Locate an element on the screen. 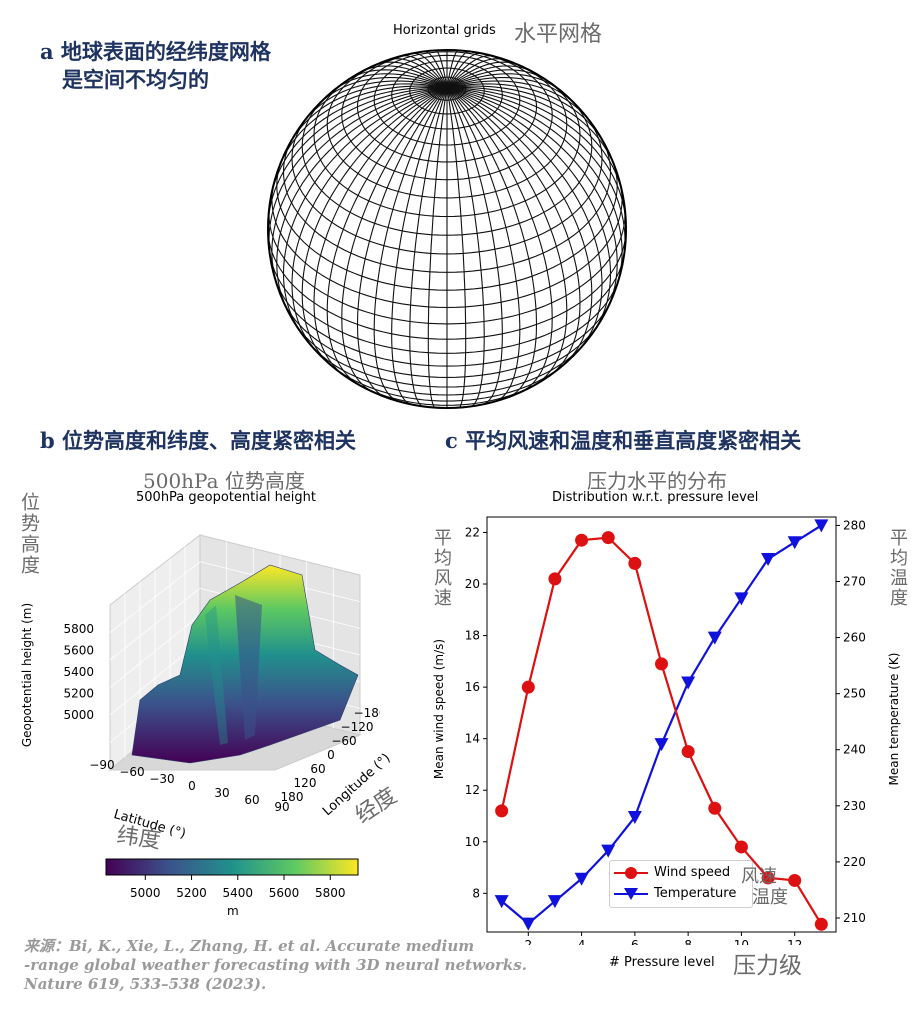 The image size is (923, 1013). colorbar-tick-label: 5600 is located at coordinates (284, 893).